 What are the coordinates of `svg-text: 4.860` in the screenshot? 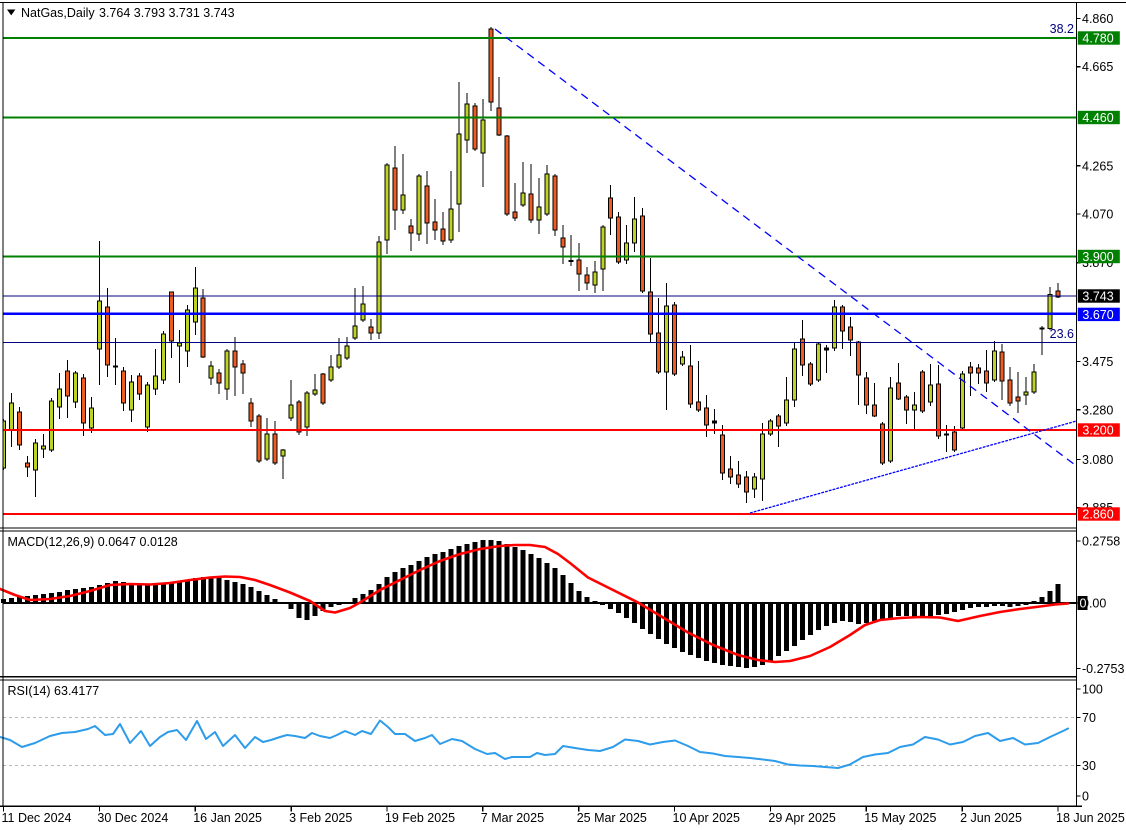 It's located at (1097, 19).